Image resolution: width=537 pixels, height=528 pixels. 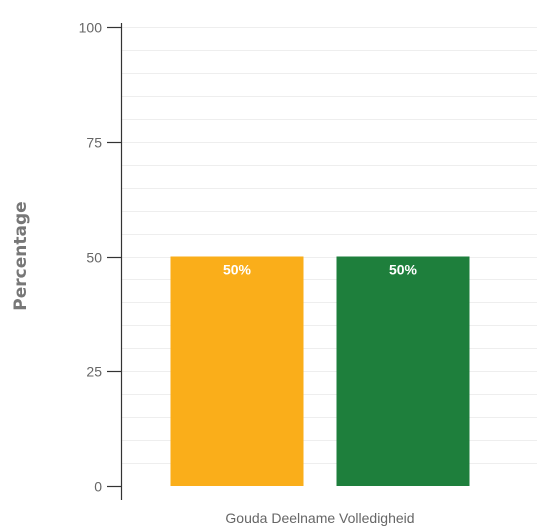 I want to click on y-tick-label: 75, so click(x=94, y=143).